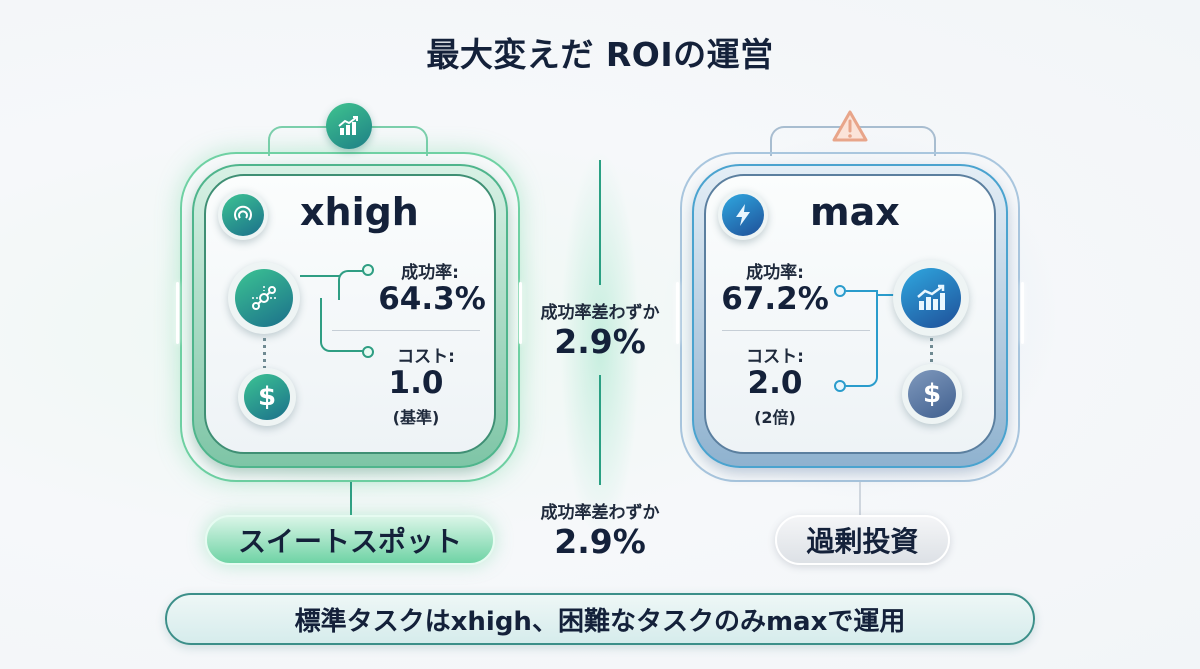  What do you see at coordinates (775, 383) in the screenshot?
I see `cost-value: 2.0` at bounding box center [775, 383].